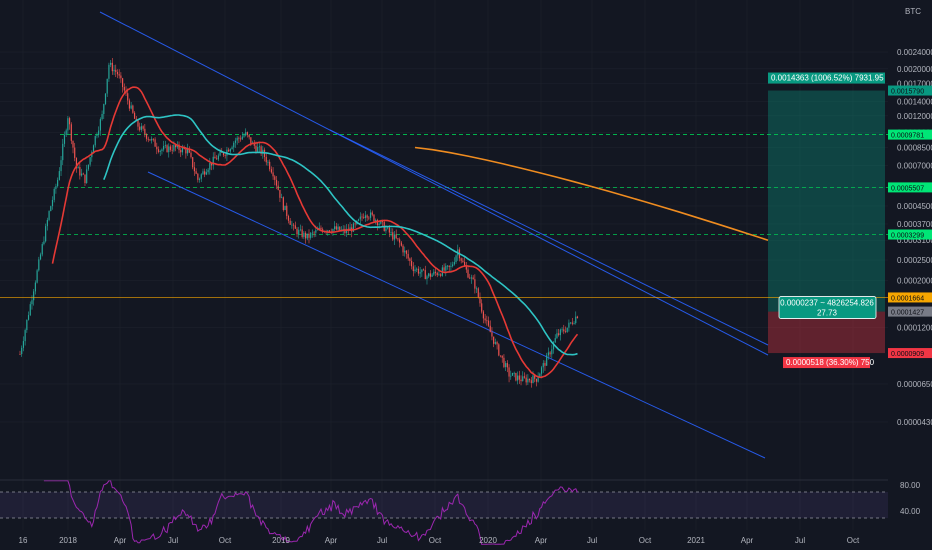 The width and height of the screenshot is (932, 550). Describe the element at coordinates (827, 307) in the screenshot. I see `position-info-box` at that location.